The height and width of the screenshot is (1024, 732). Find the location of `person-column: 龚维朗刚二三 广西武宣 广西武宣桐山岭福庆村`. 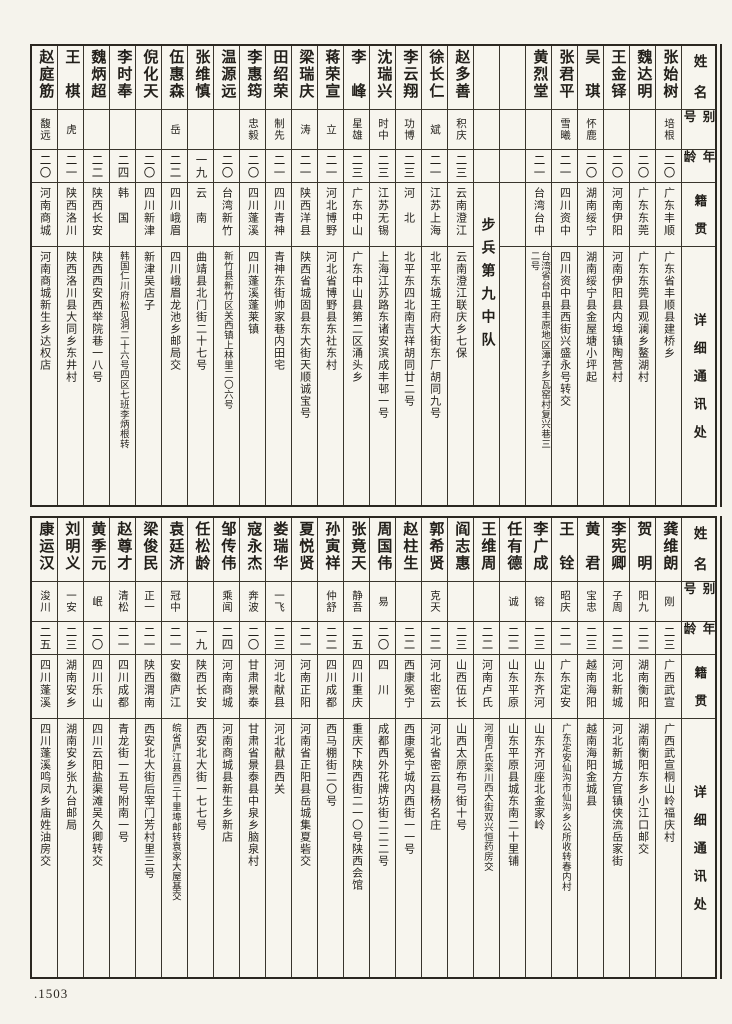

person-column: 龚维朗刚二三 广西武宣 广西武宣桐山岭福庆村 is located at coordinates (669, 747).